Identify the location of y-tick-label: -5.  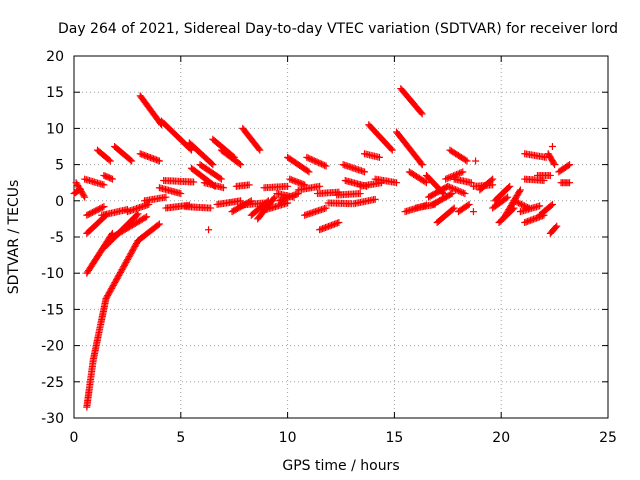
(57, 238).